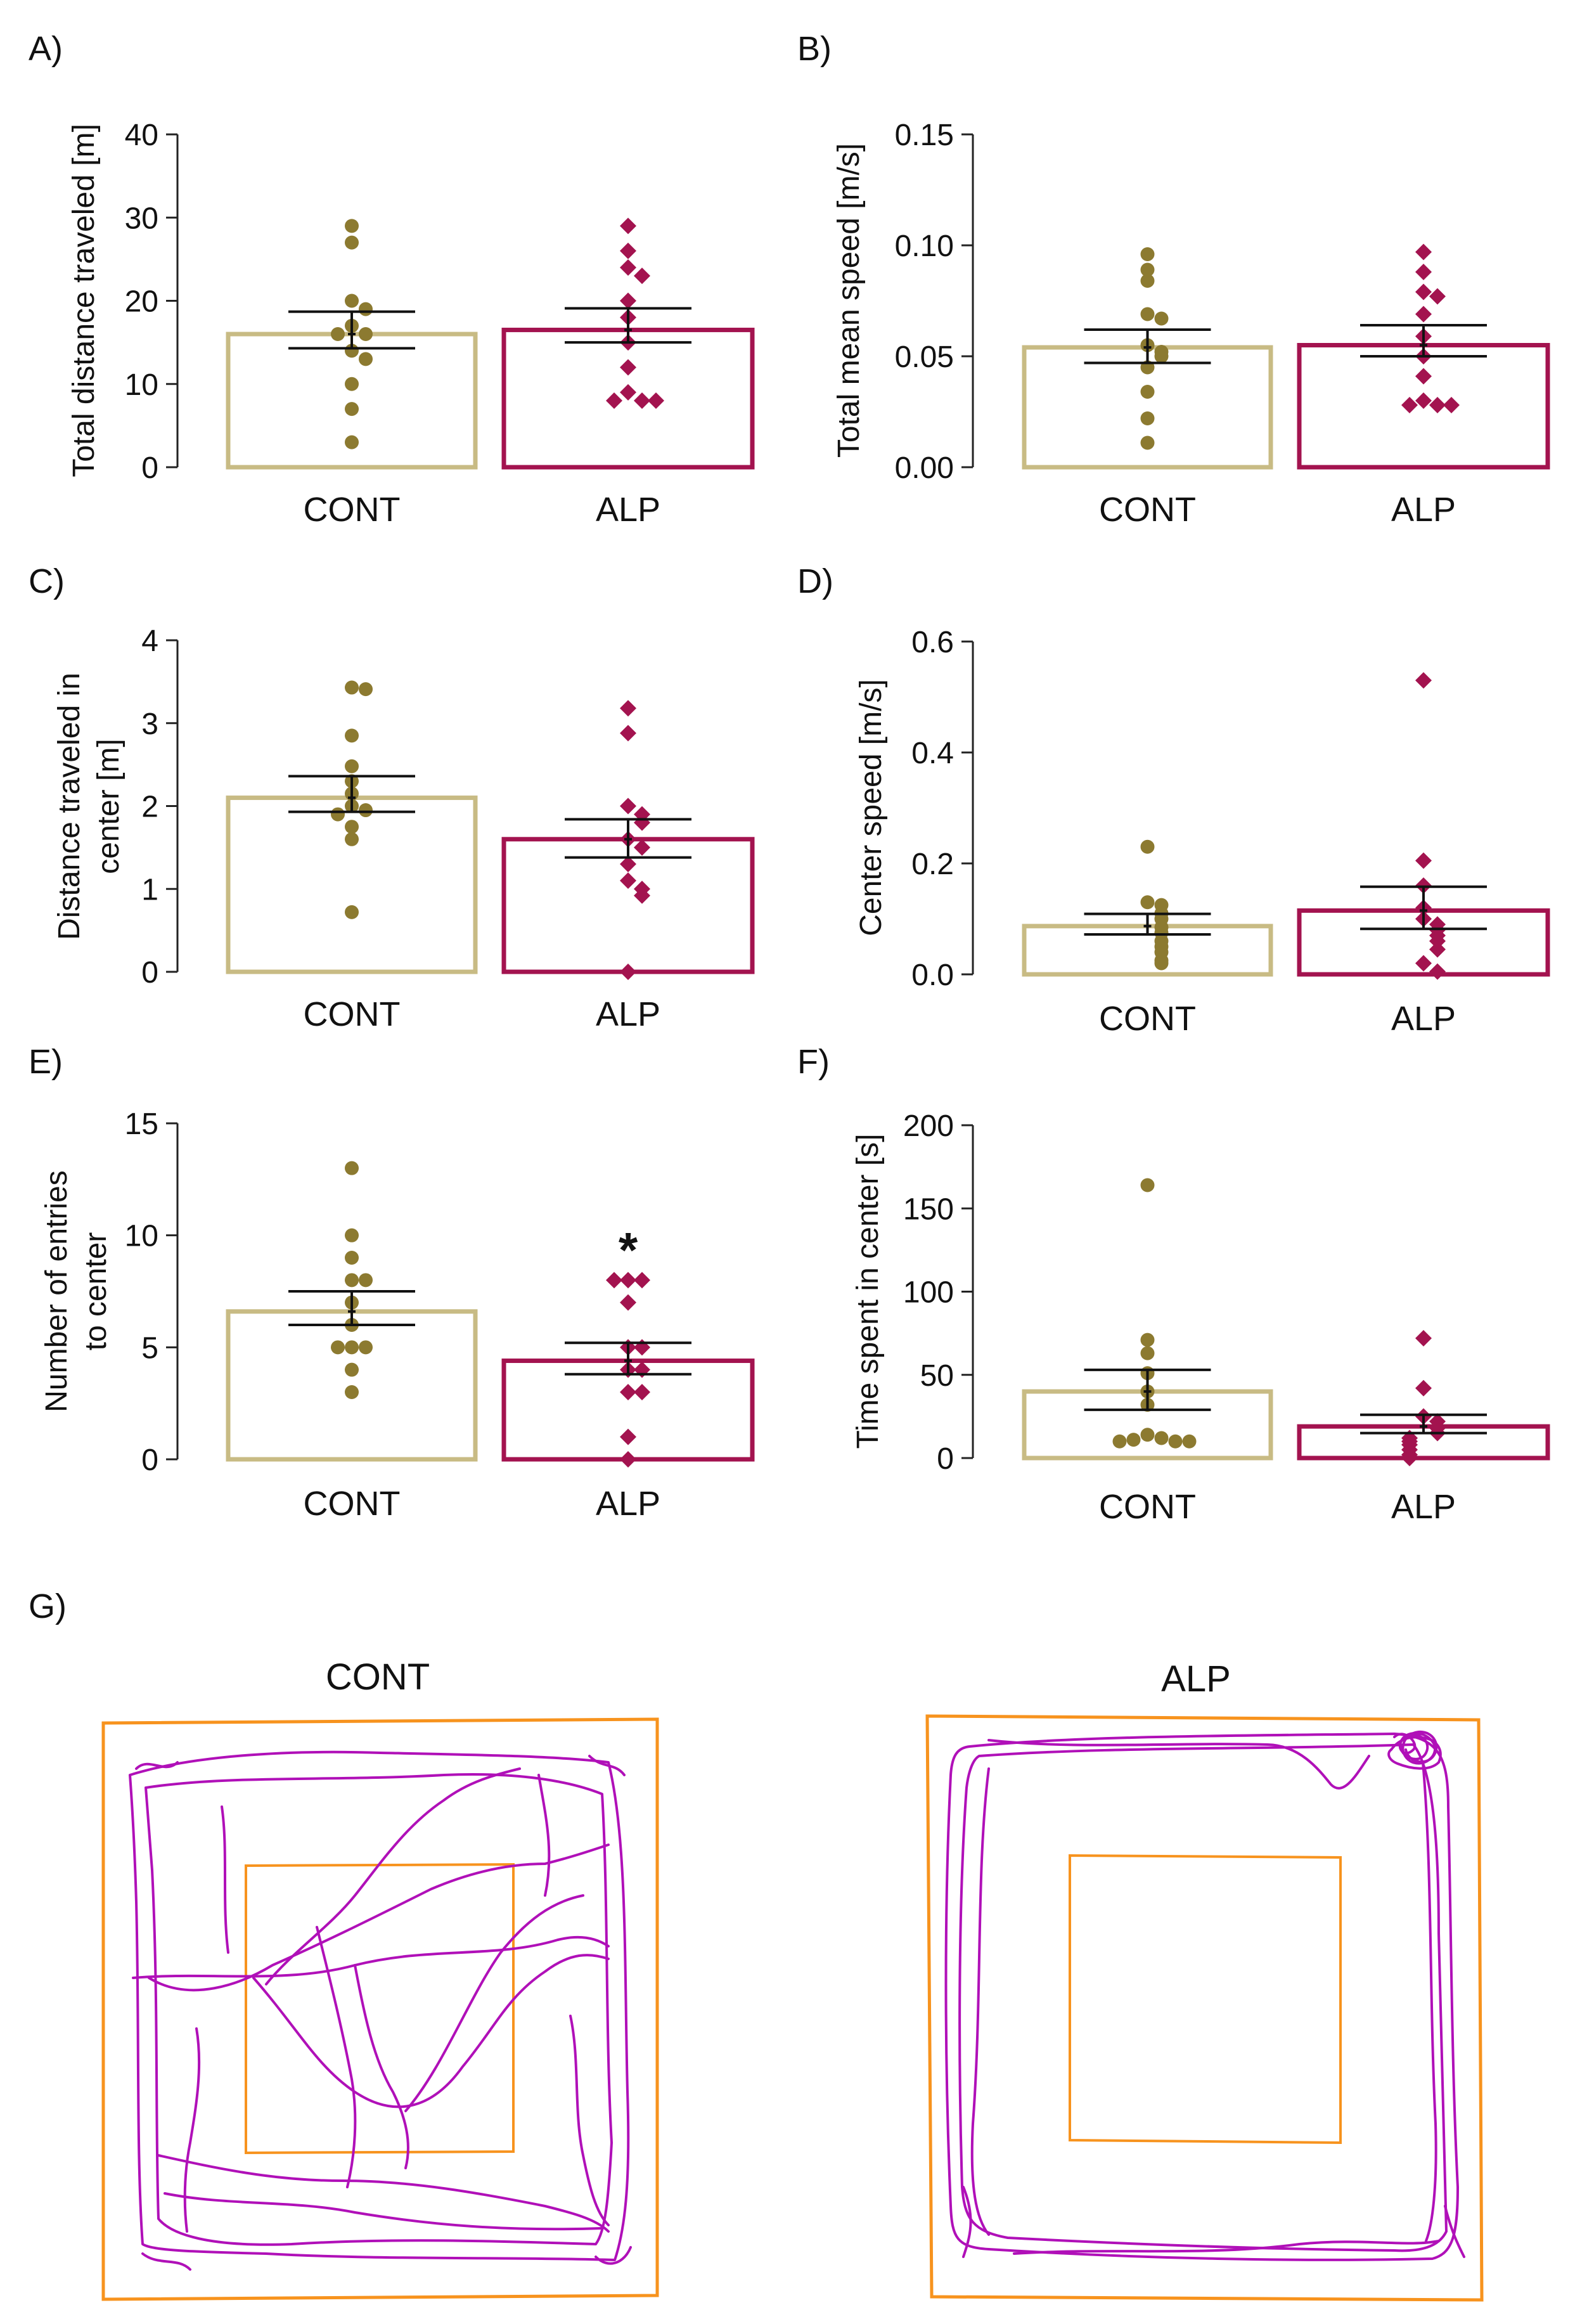 The image size is (1594, 2324). I want to click on y-tick-label: 0.6, so click(932, 643).